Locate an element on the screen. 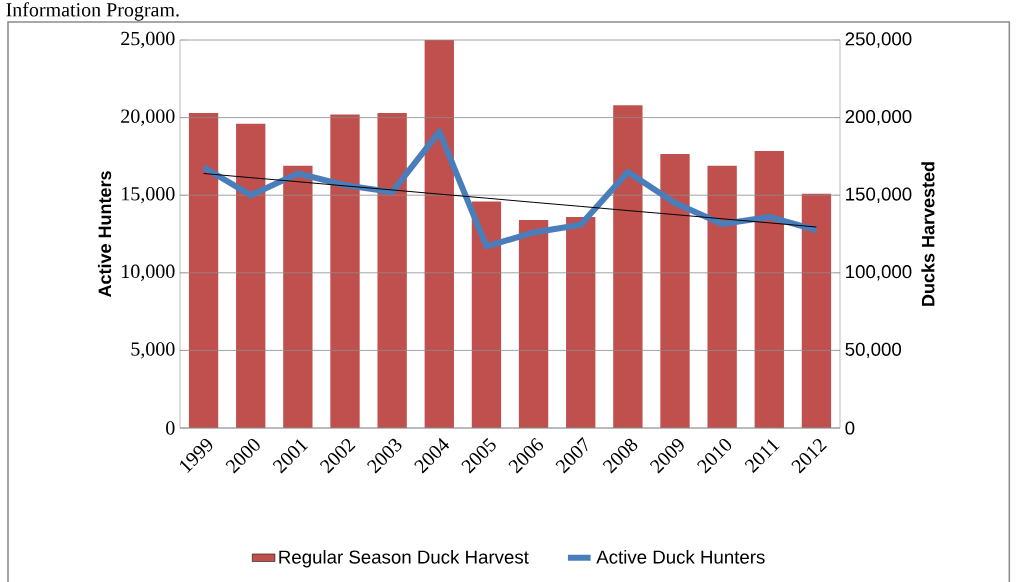 Image resolution: width=1017 pixels, height=582 pixels. x-tick-label: 1999 is located at coordinates (196, 455).